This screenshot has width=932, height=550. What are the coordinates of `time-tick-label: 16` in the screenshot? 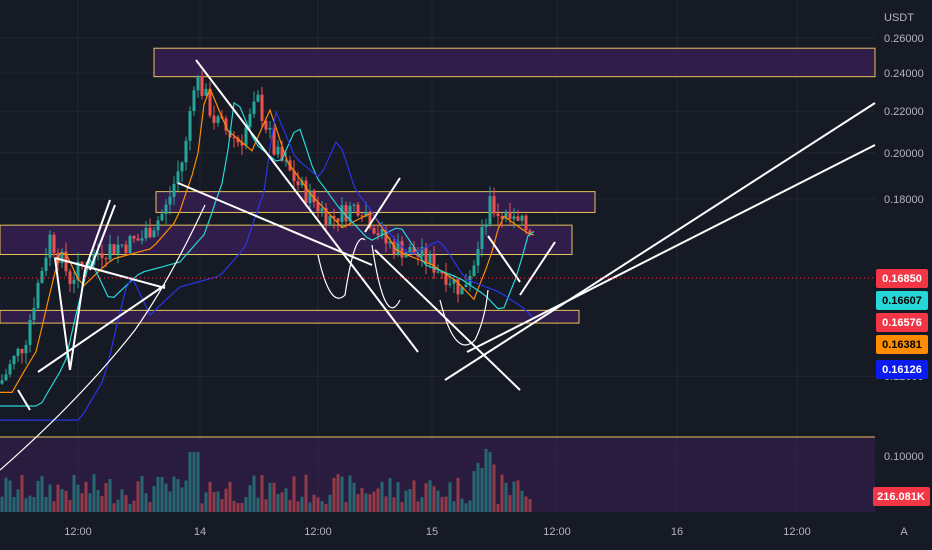 It's located at (677, 532).